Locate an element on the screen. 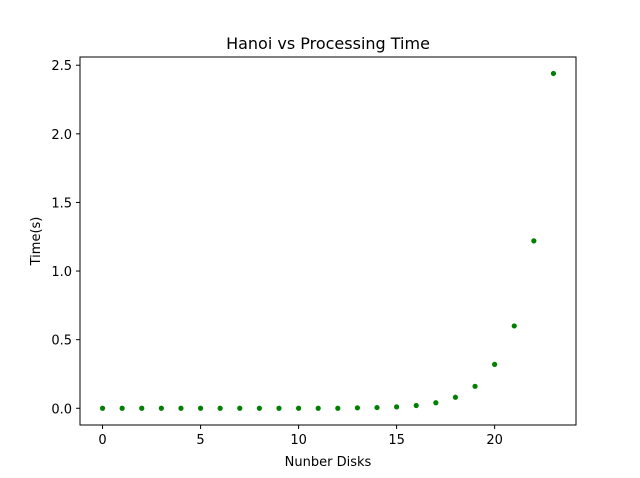  x-axis: 0 5 10 15 20 is located at coordinates (300, 436).